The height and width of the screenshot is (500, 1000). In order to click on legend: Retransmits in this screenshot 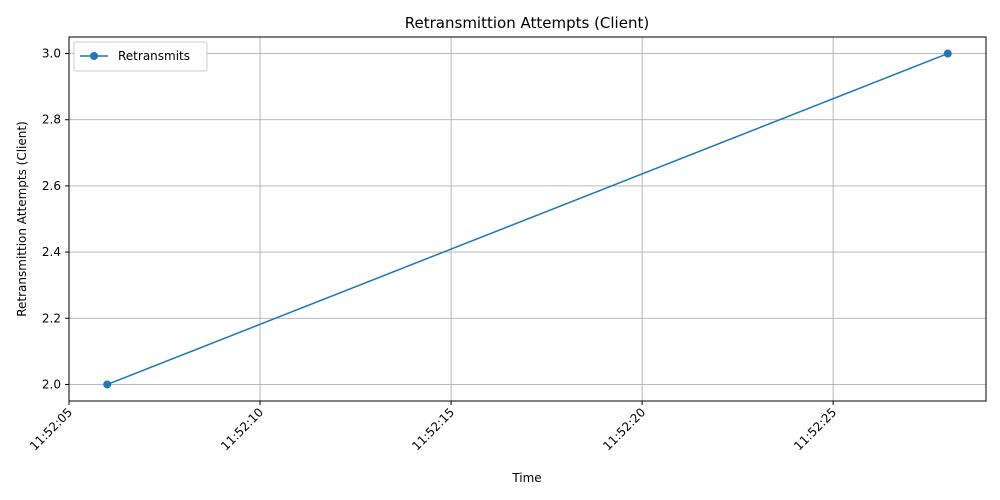, I will do `click(140, 56)`.